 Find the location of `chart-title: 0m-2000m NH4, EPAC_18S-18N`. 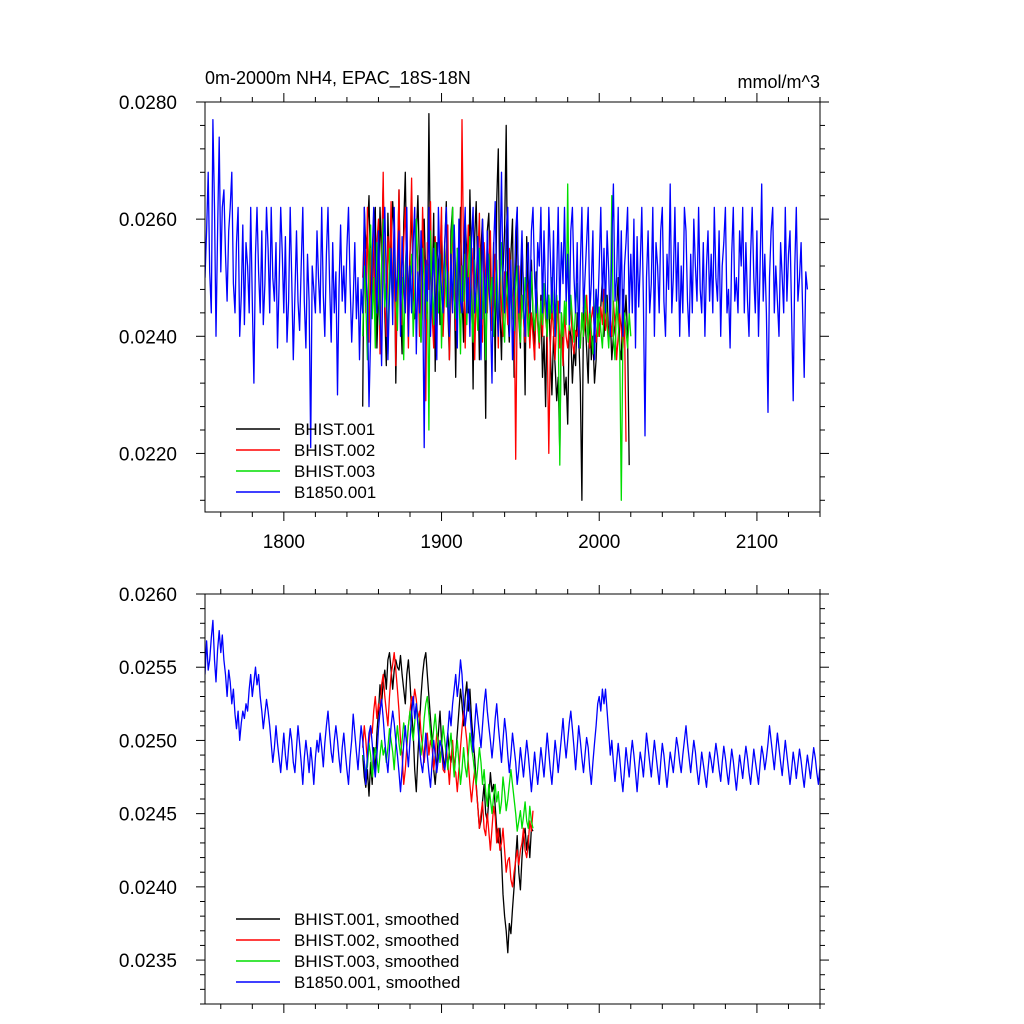

chart-title: 0m-2000m NH4, EPAC_18S-18N is located at coordinates (338, 78).